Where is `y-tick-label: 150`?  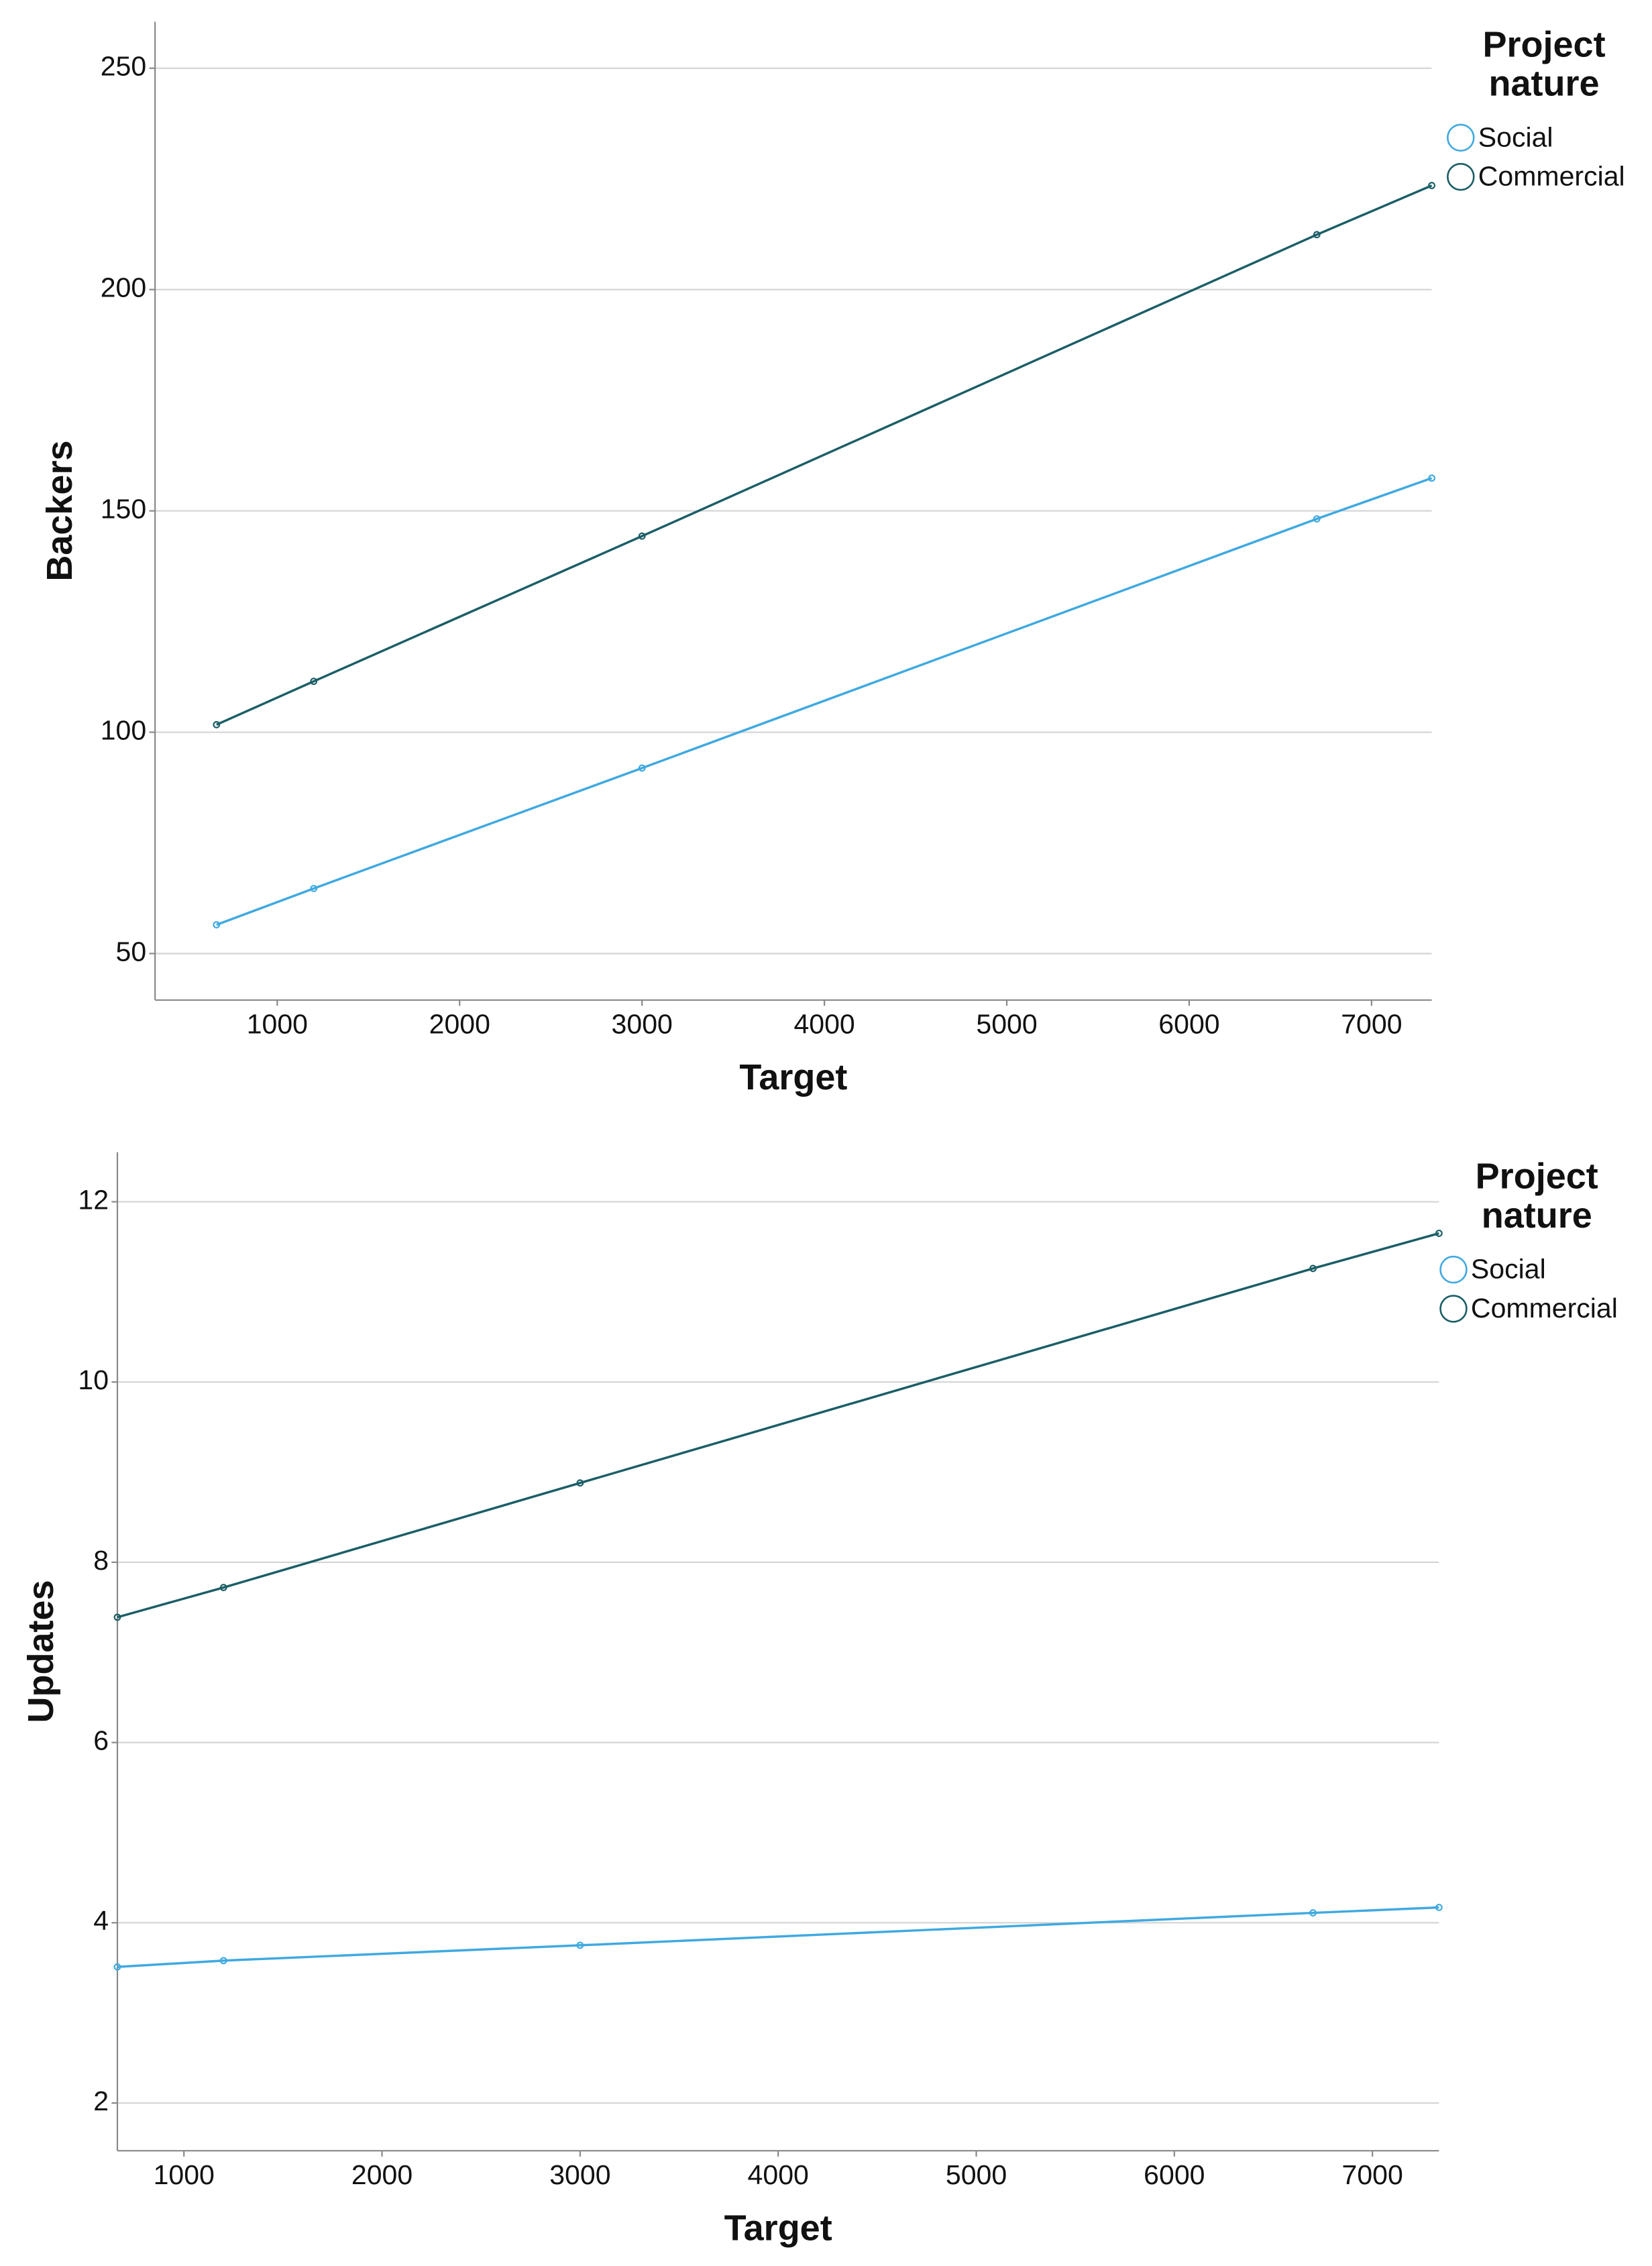 y-tick-label: 150 is located at coordinates (124, 508).